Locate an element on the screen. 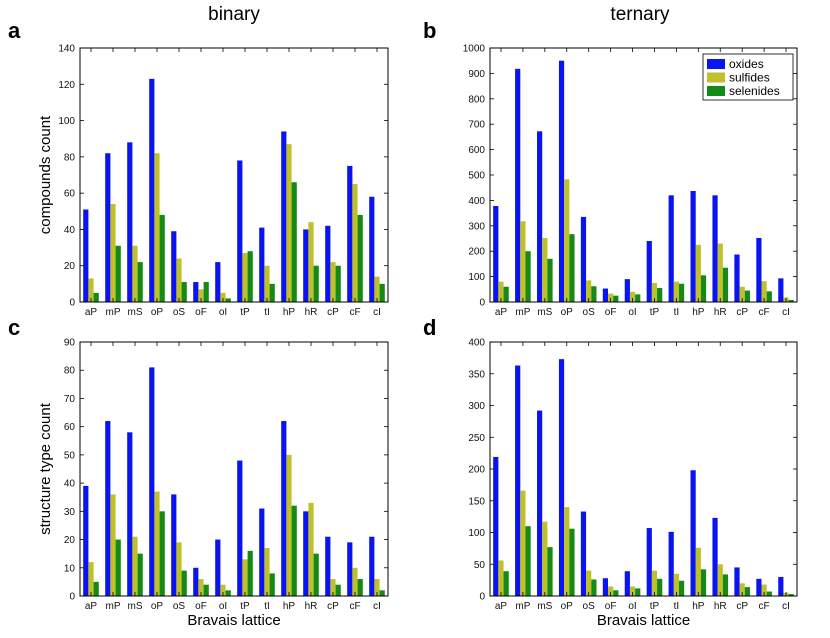  bar-oxides-hP is located at coordinates (693, 533).